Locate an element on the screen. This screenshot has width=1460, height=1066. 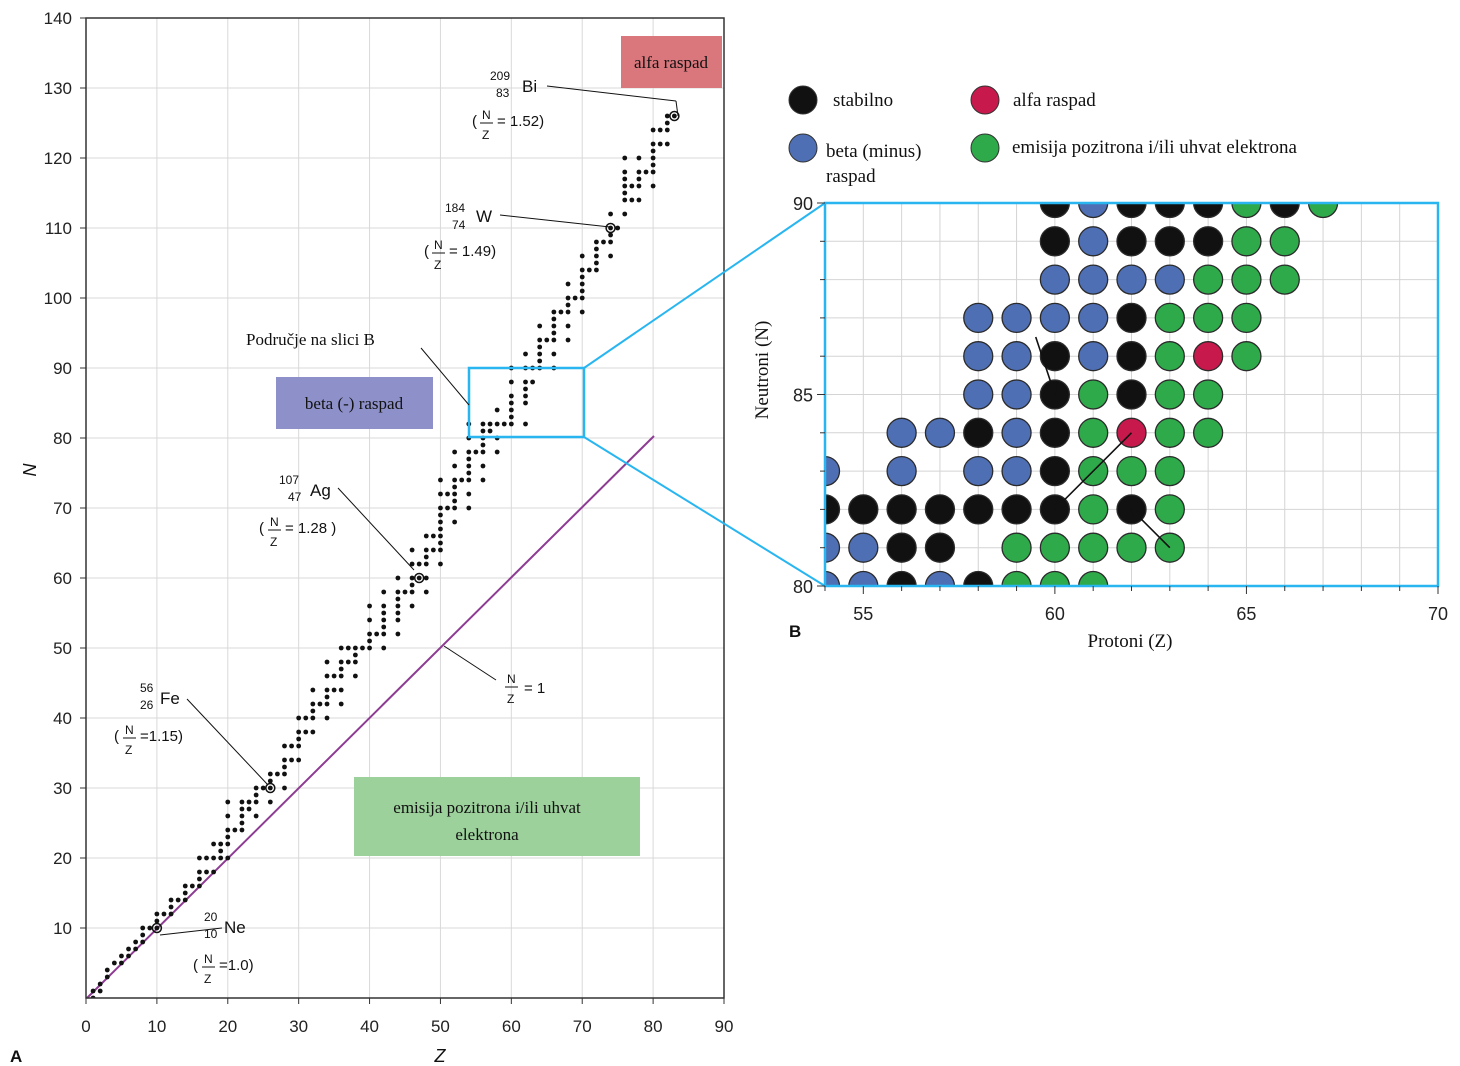
legend-stable-swatch is located at coordinates (803, 100).